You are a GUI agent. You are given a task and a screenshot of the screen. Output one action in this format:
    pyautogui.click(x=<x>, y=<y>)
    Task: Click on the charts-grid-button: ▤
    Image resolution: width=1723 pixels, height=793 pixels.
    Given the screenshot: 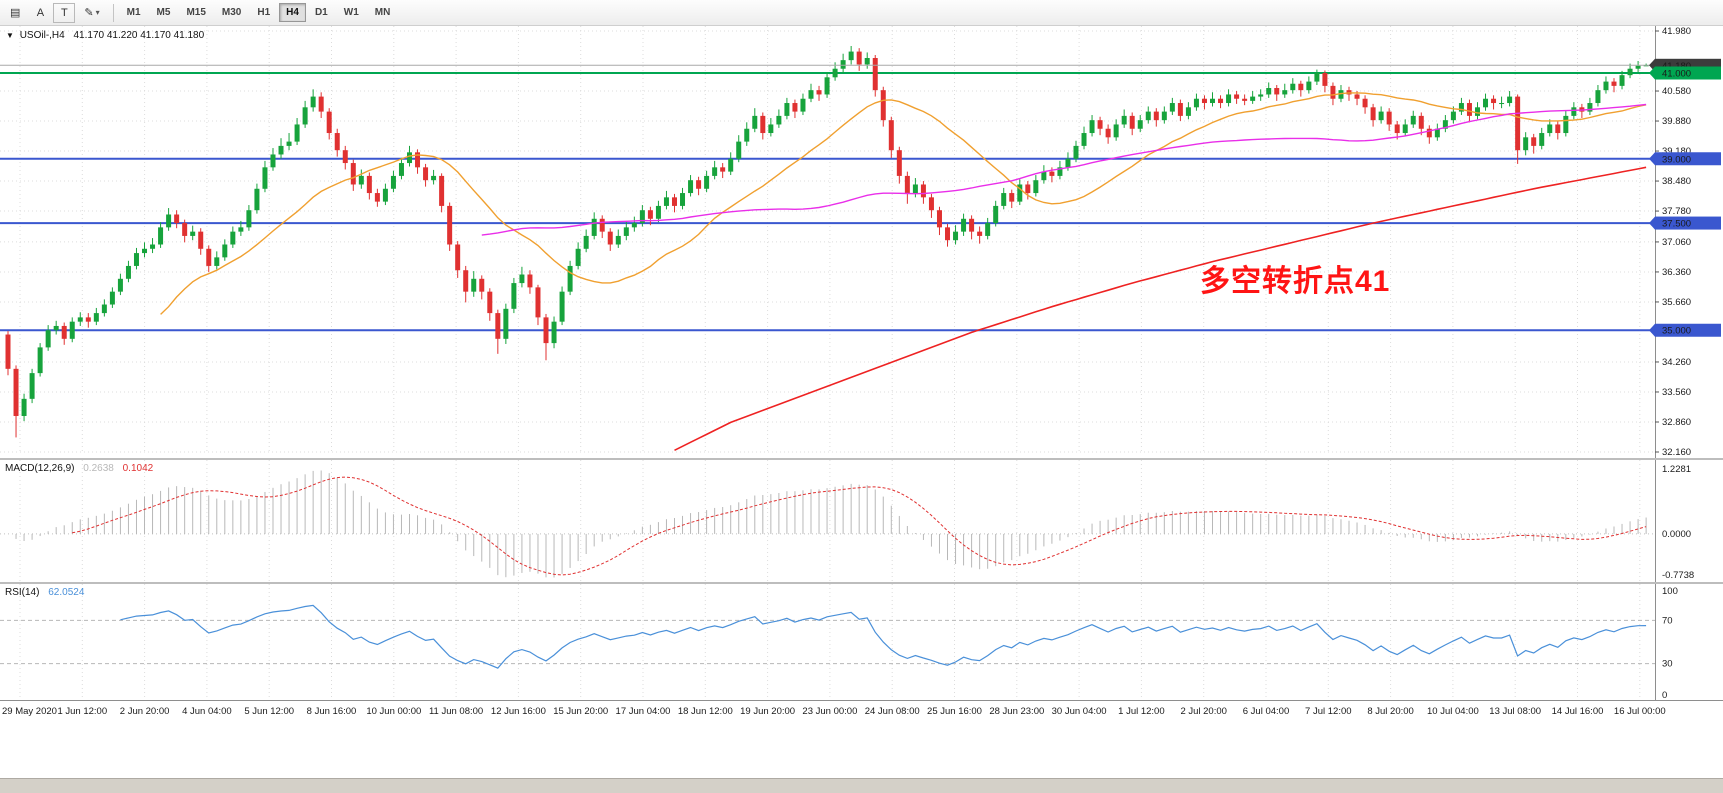 What is the action you would take?
    pyautogui.click(x=15, y=13)
    